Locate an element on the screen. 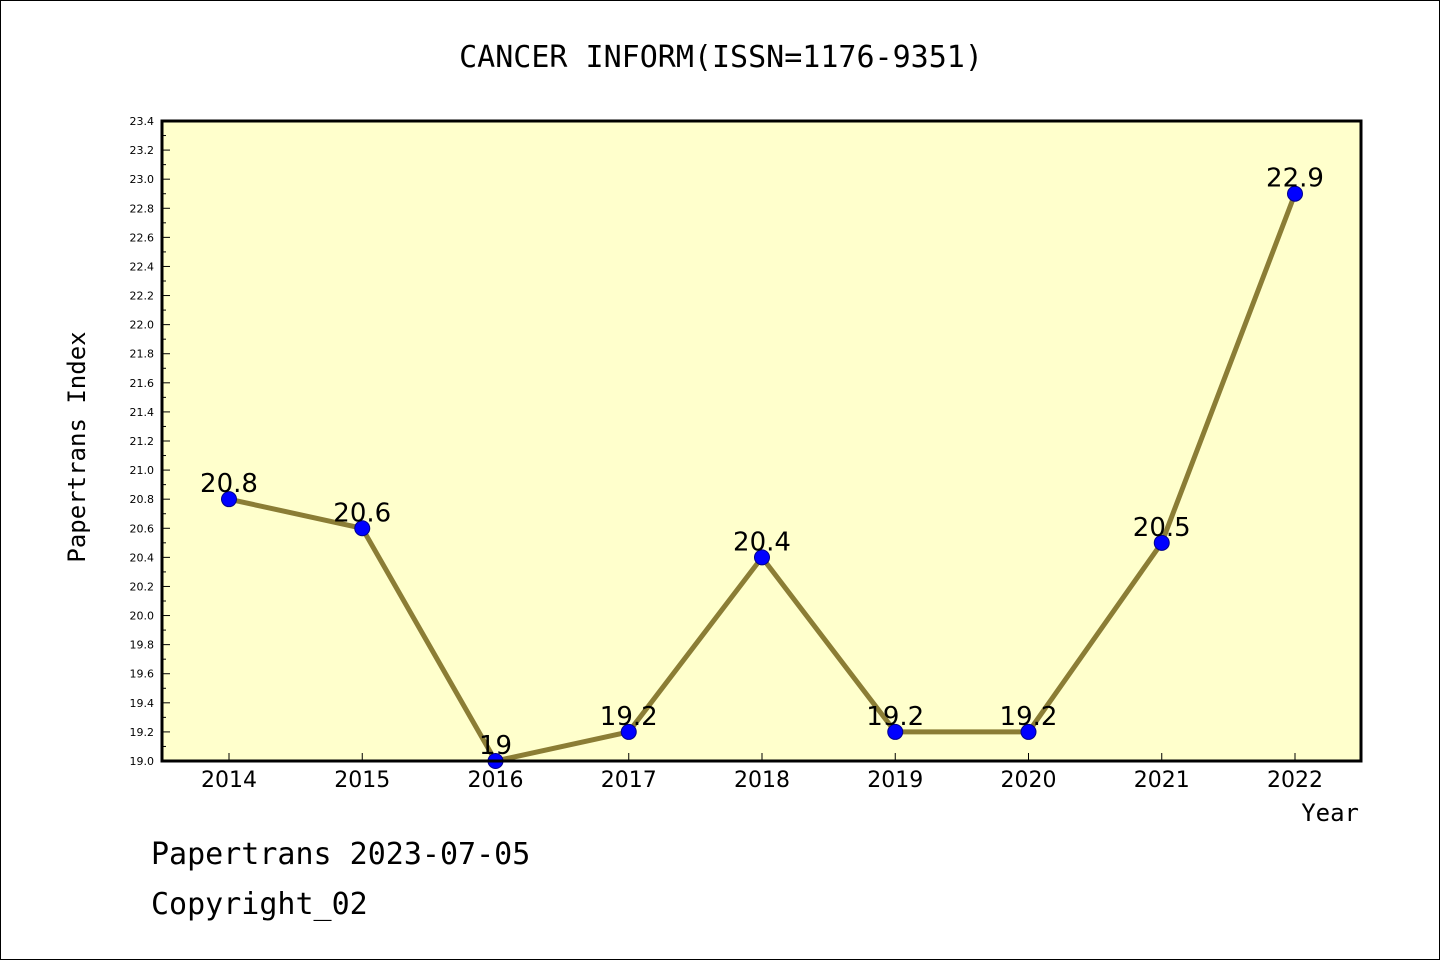 This screenshot has width=1440, height=961. y-tick-label: 19.0 is located at coordinates (142, 761).